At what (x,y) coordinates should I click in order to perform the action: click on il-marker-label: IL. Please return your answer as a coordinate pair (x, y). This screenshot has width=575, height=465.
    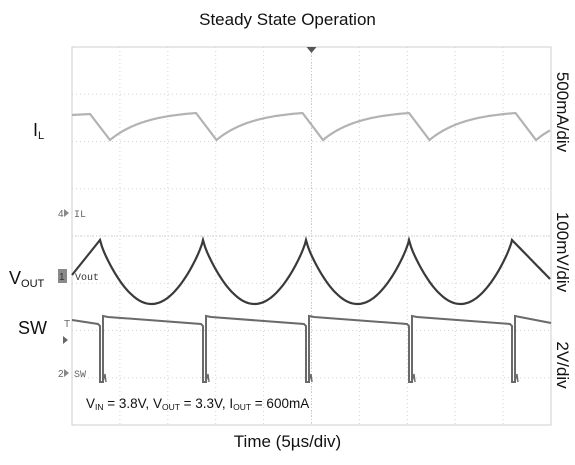
    Looking at the image, I should click on (80, 215).